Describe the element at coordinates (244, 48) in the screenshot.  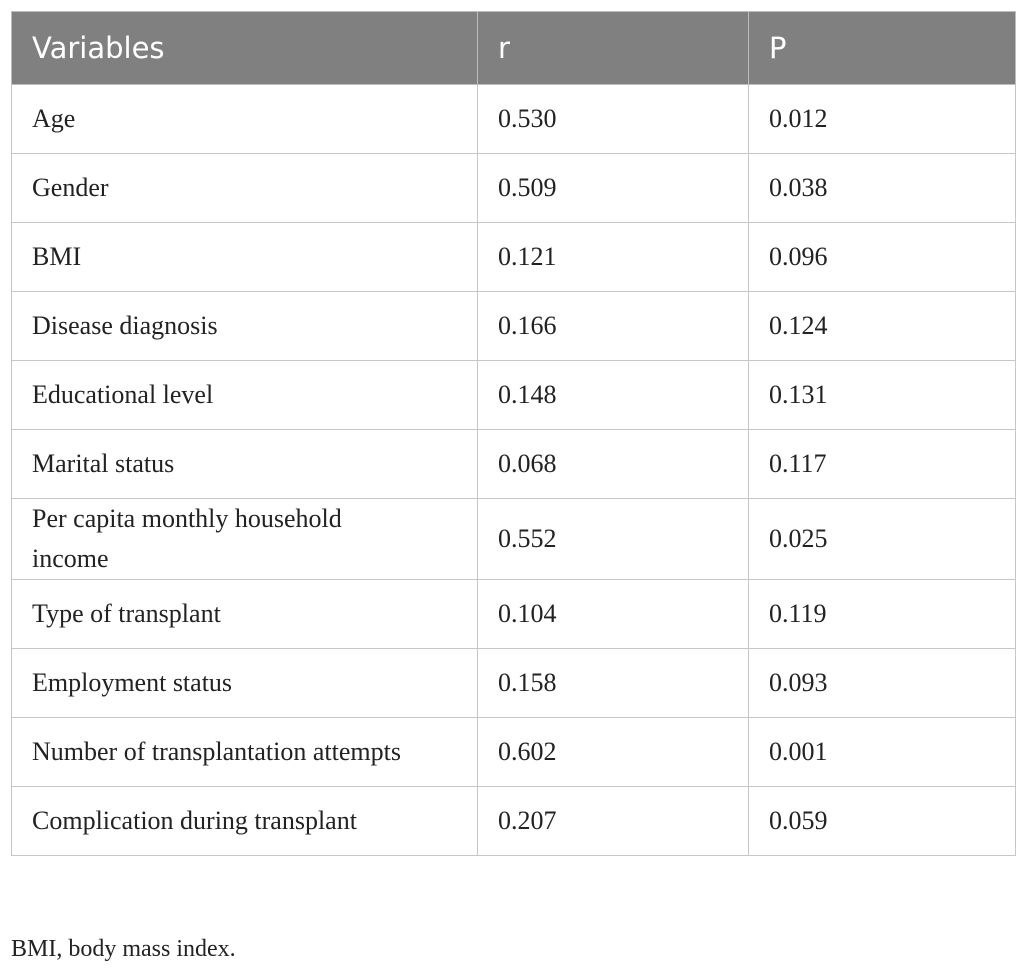
I see `header-cell: Variables` at that location.